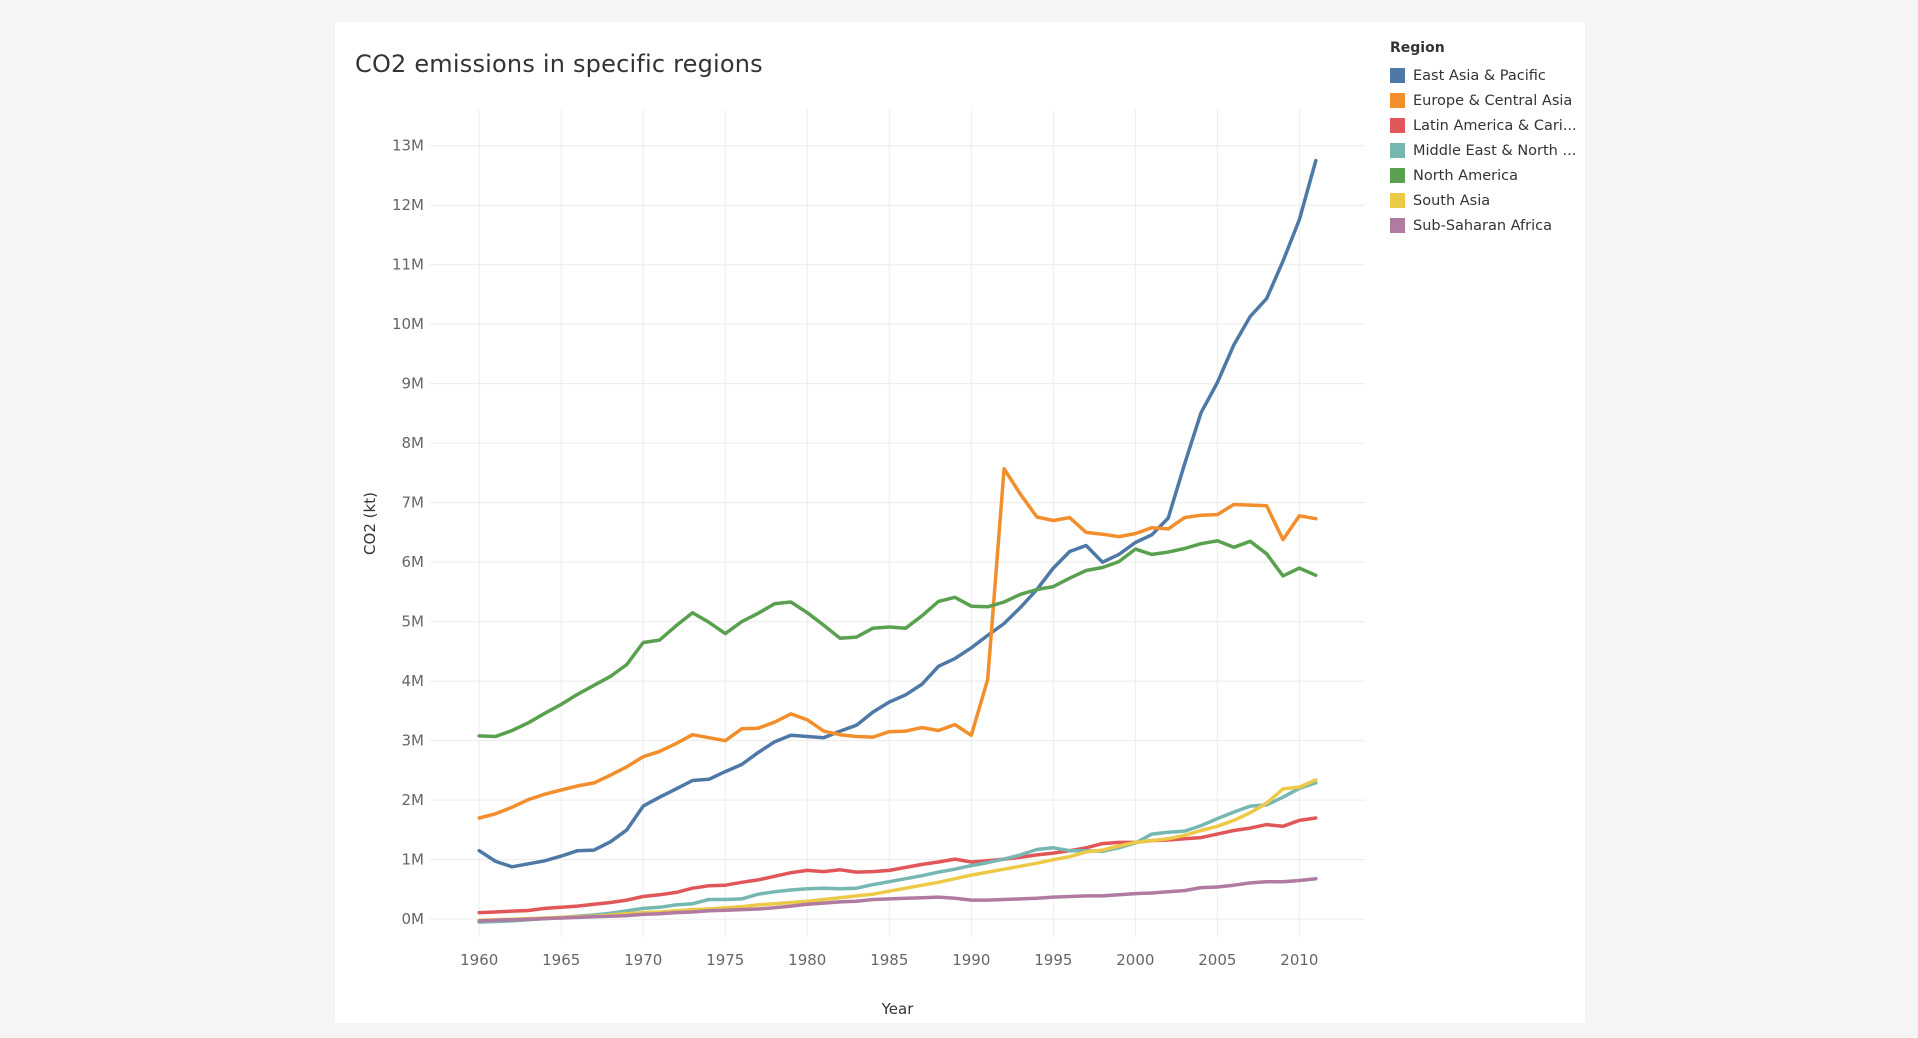  I want to click on legend-label: Sub-Saharan Africa, so click(1482, 225).